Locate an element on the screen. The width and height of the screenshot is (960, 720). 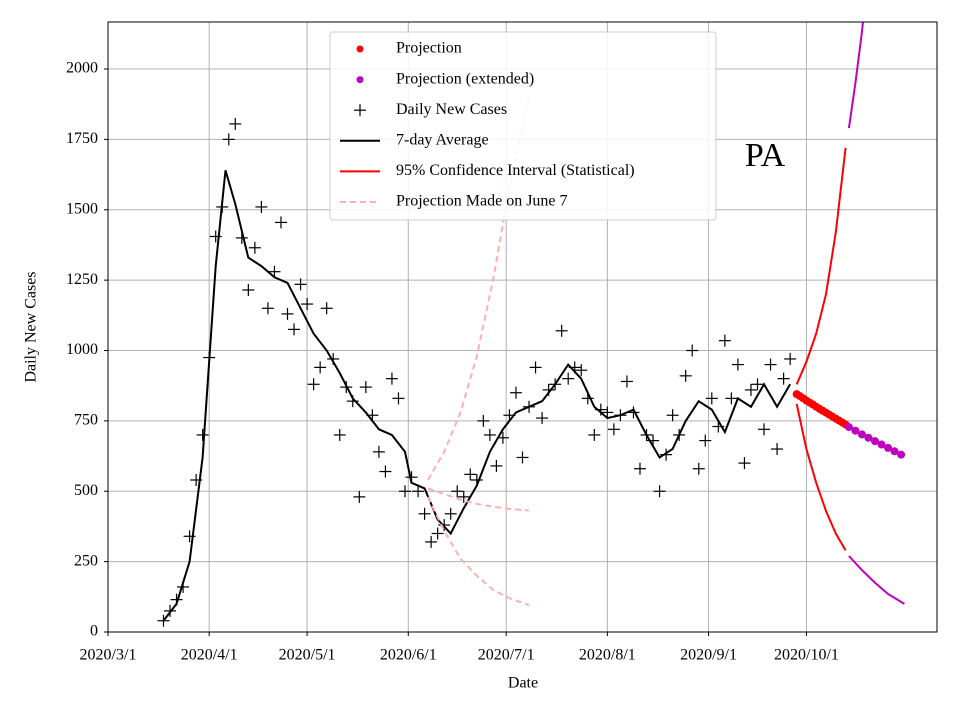
legend-label: Projection Made on June 7 is located at coordinates (482, 201).